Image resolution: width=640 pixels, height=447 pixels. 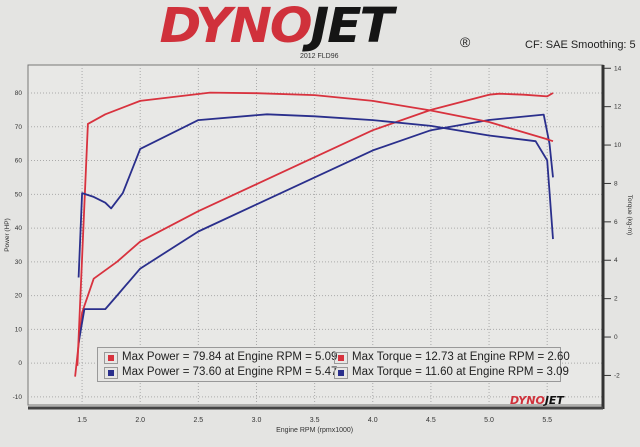 What do you see at coordinates (616, 260) in the screenshot?
I see `y2-tick-label: 4` at bounding box center [616, 260].